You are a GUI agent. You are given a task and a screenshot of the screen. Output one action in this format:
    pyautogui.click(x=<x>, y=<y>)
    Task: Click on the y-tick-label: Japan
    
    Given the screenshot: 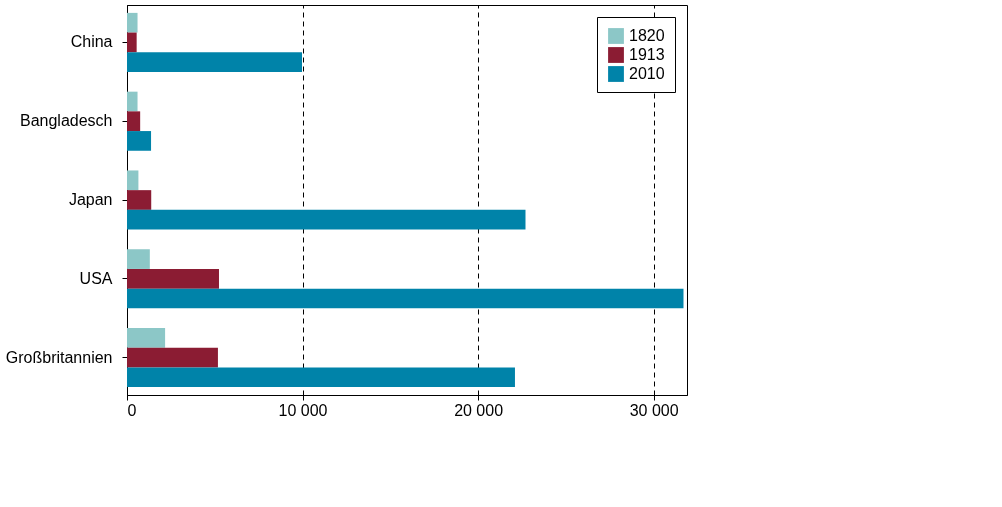 What is the action you would take?
    pyautogui.click(x=90, y=199)
    